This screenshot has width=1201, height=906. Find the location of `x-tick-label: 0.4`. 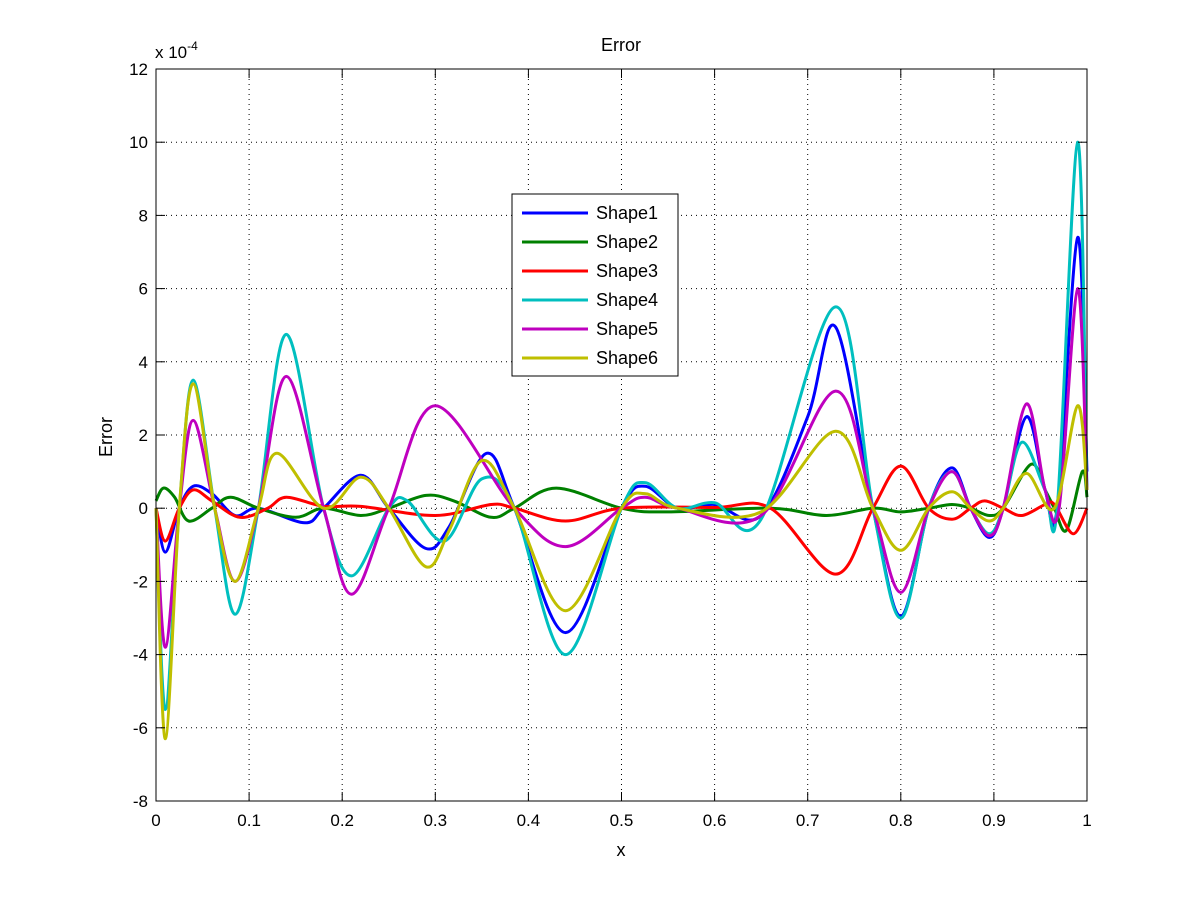

x-tick-label: 0.4 is located at coordinates (529, 820).